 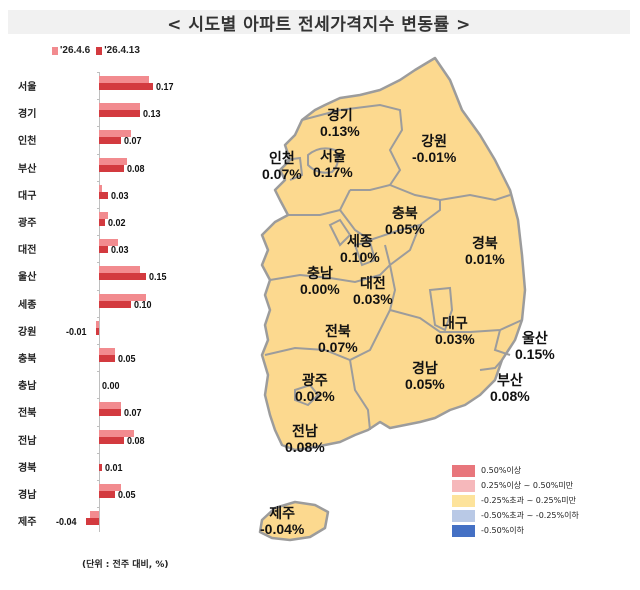 I want to click on legend-prev-label: '26.4.6, so click(x=75, y=50).